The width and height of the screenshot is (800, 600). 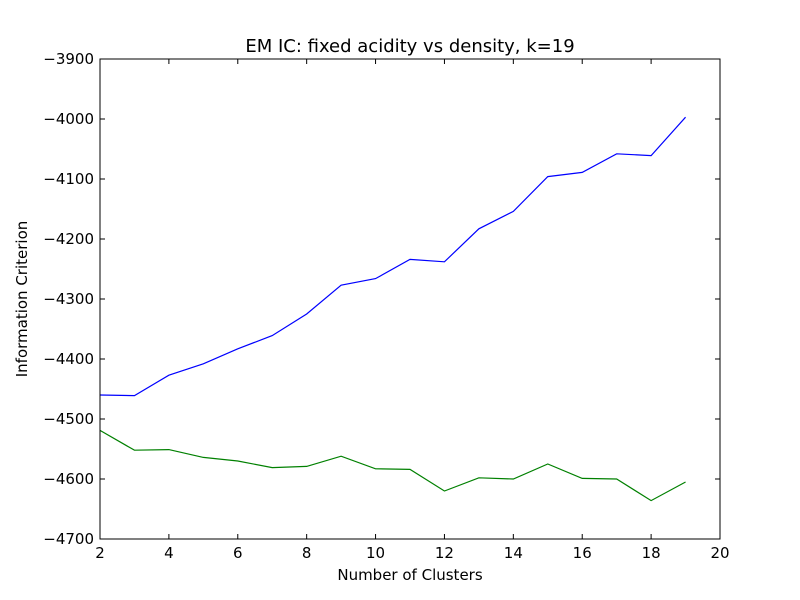 I want to click on y-tick-label: −4700, so click(x=68, y=539).